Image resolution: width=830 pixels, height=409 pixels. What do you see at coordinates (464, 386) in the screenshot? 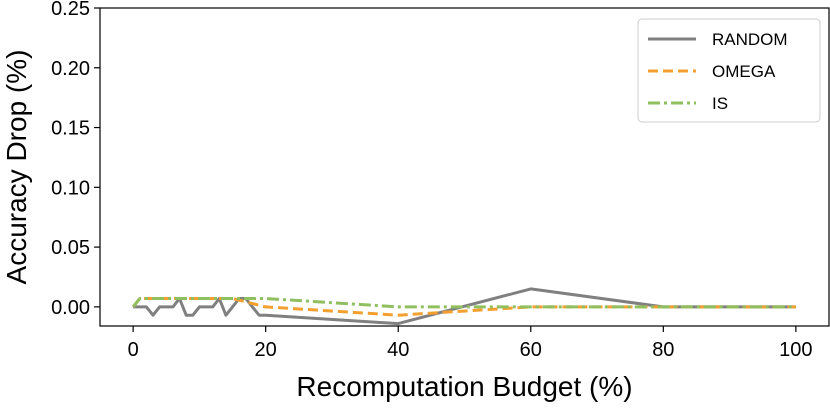
I see `x-axis-label: Recomputation Budget (%)` at bounding box center [464, 386].